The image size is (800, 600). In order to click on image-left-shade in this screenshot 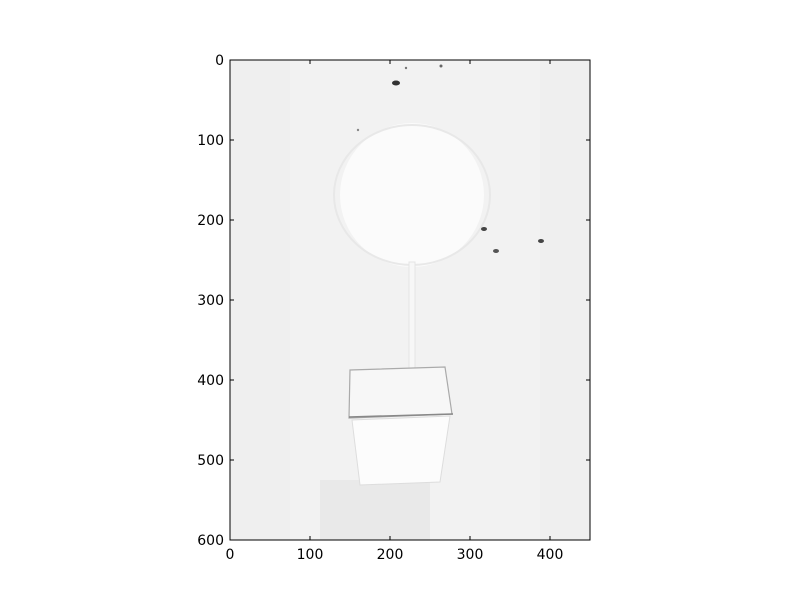, I will do `click(260, 300)`.